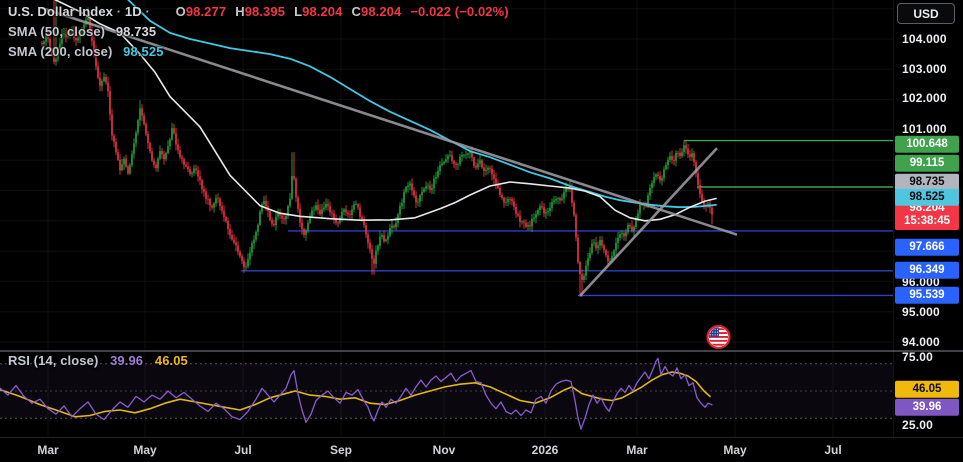  Describe the element at coordinates (927, 163) in the screenshot. I see `price-badge: 99.115` at that location.